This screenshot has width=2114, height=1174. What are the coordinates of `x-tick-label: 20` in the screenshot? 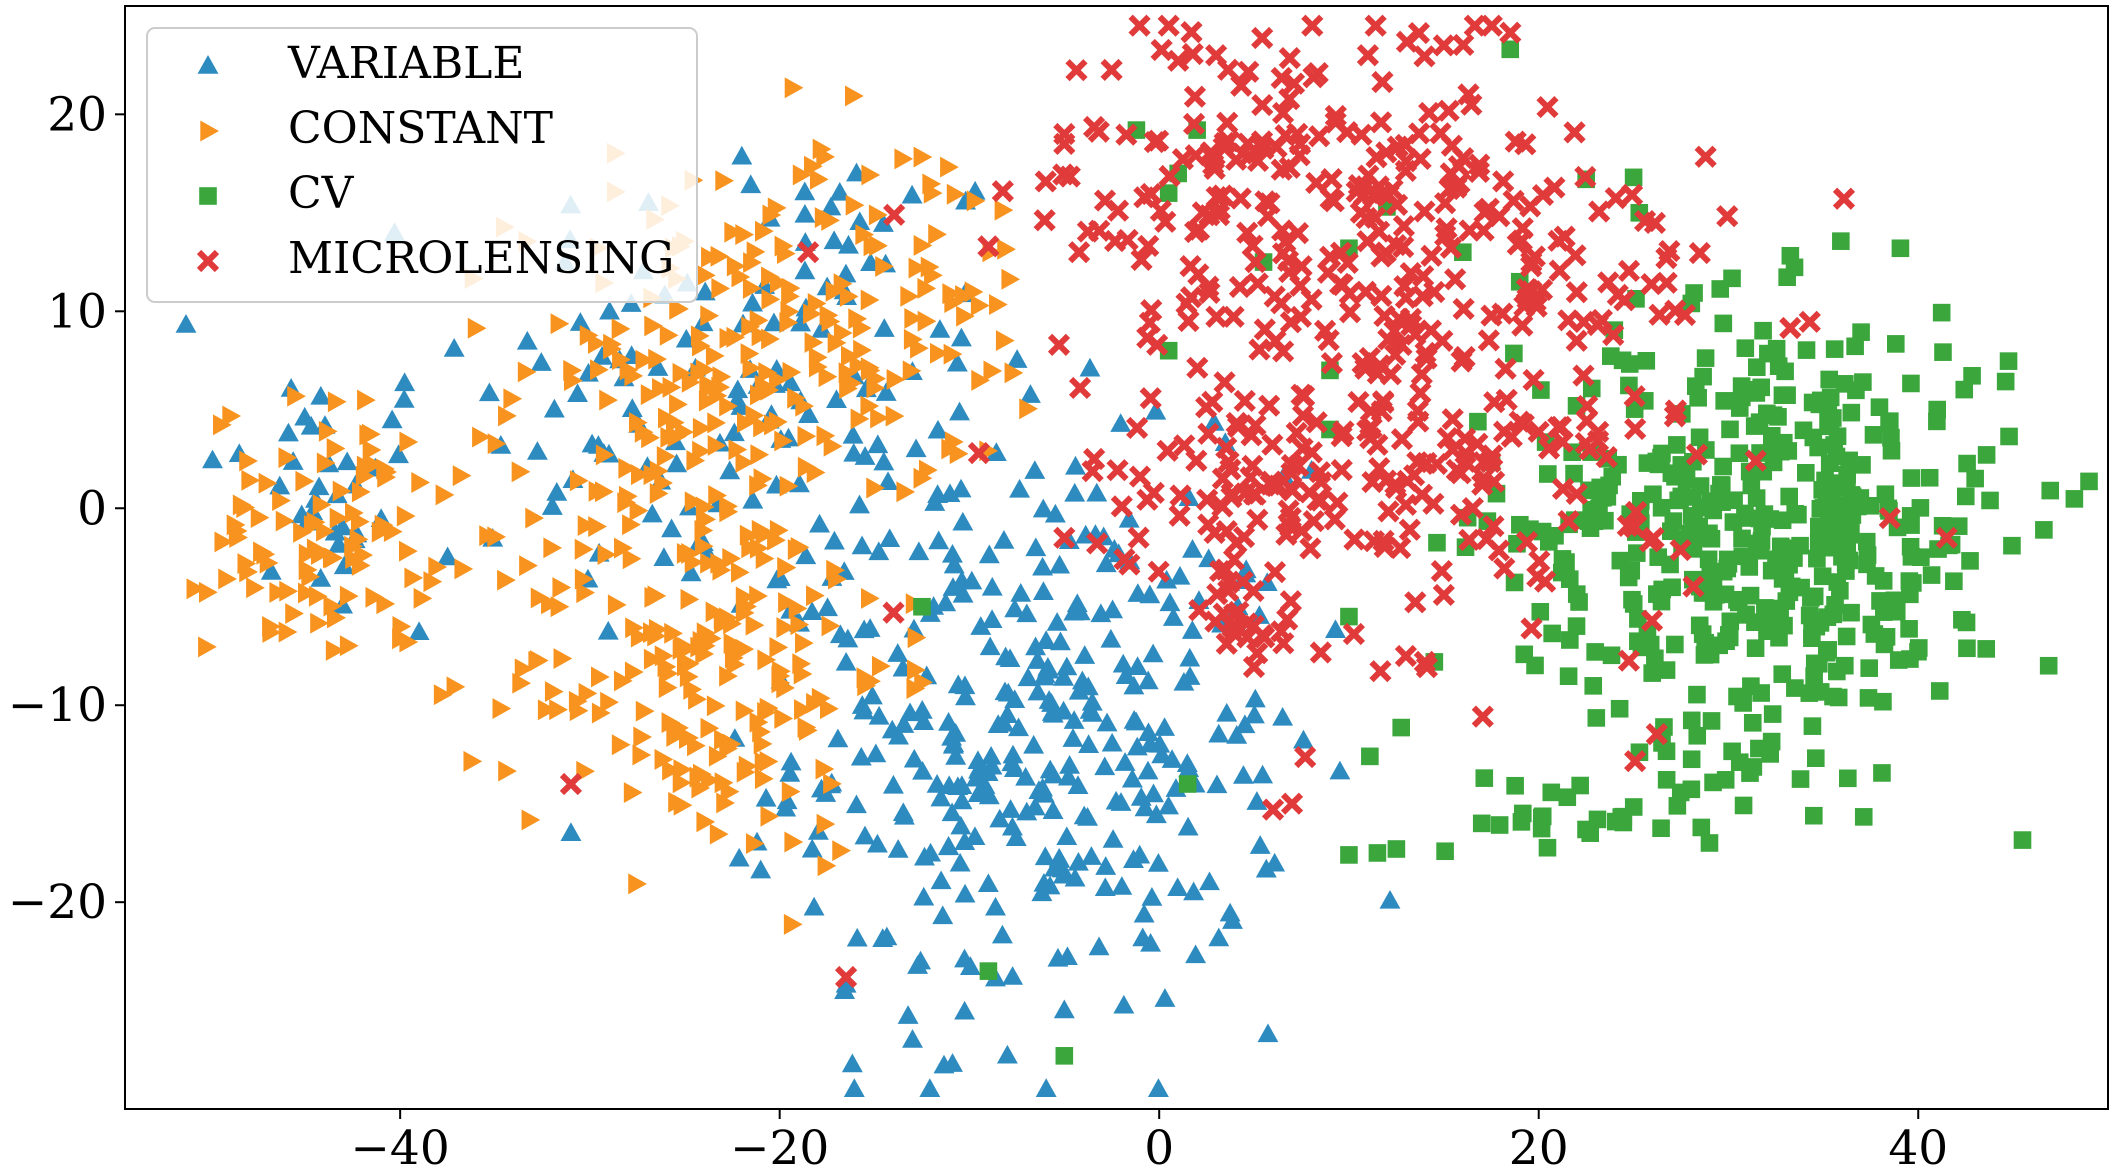 It's located at (1539, 1145).